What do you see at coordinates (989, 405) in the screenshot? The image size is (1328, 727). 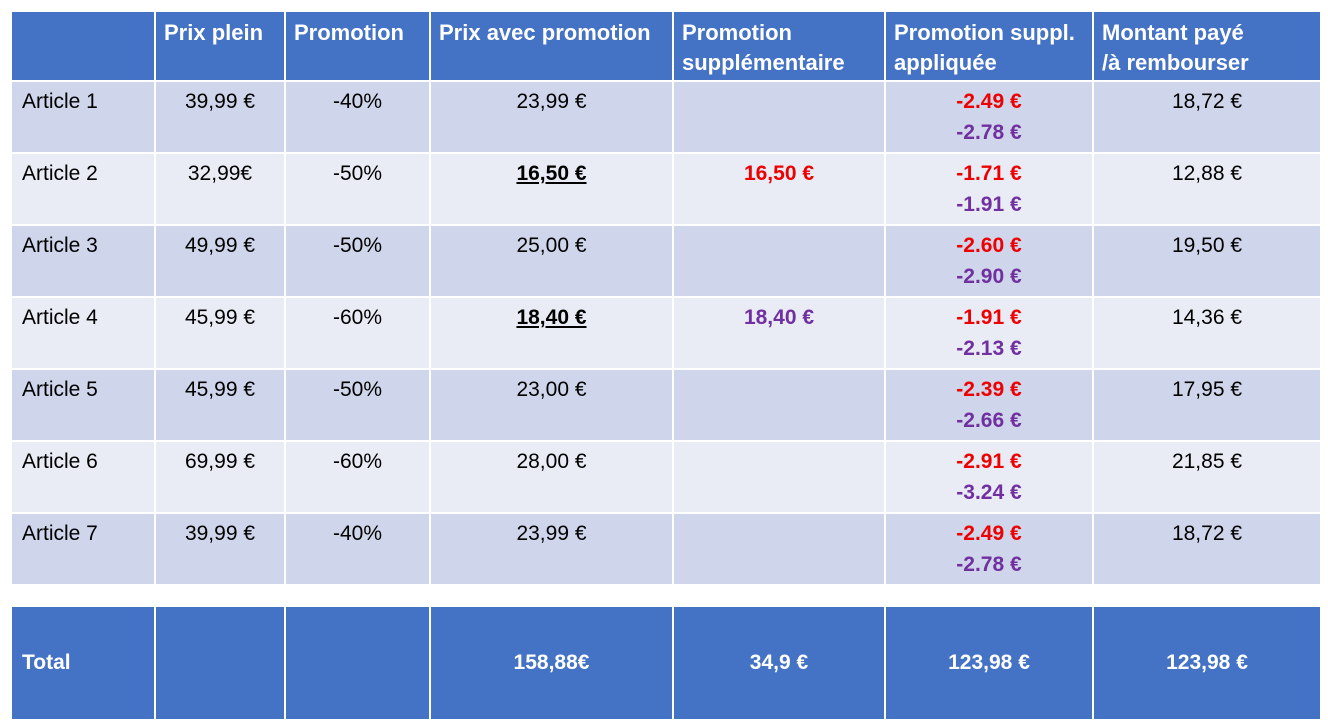 I see `applied-cell: -2.39 € -2.66 €` at bounding box center [989, 405].